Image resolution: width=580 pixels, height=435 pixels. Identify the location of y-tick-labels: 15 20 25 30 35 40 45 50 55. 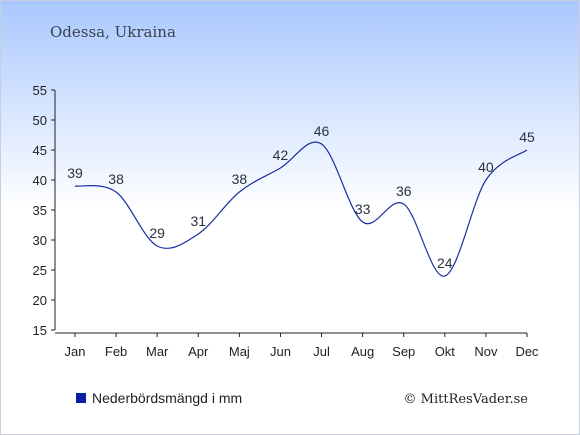
(40, 210).